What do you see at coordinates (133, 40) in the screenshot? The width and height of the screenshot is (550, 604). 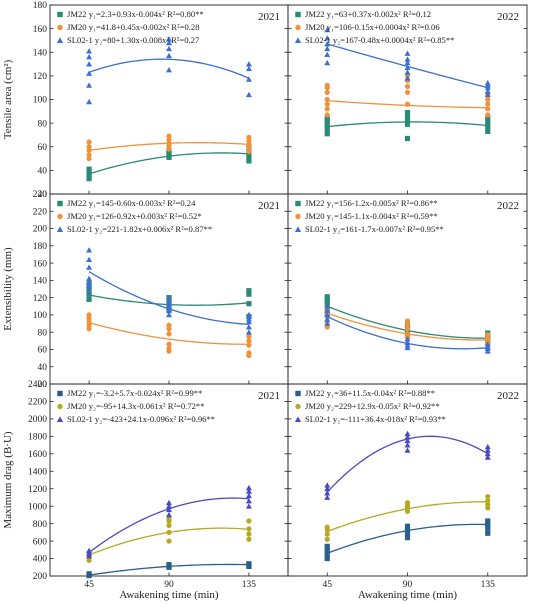 I see `legend-entry: SL02-1 y₂=80+1.30x-0.008x² R²=0.27` at bounding box center [133, 40].